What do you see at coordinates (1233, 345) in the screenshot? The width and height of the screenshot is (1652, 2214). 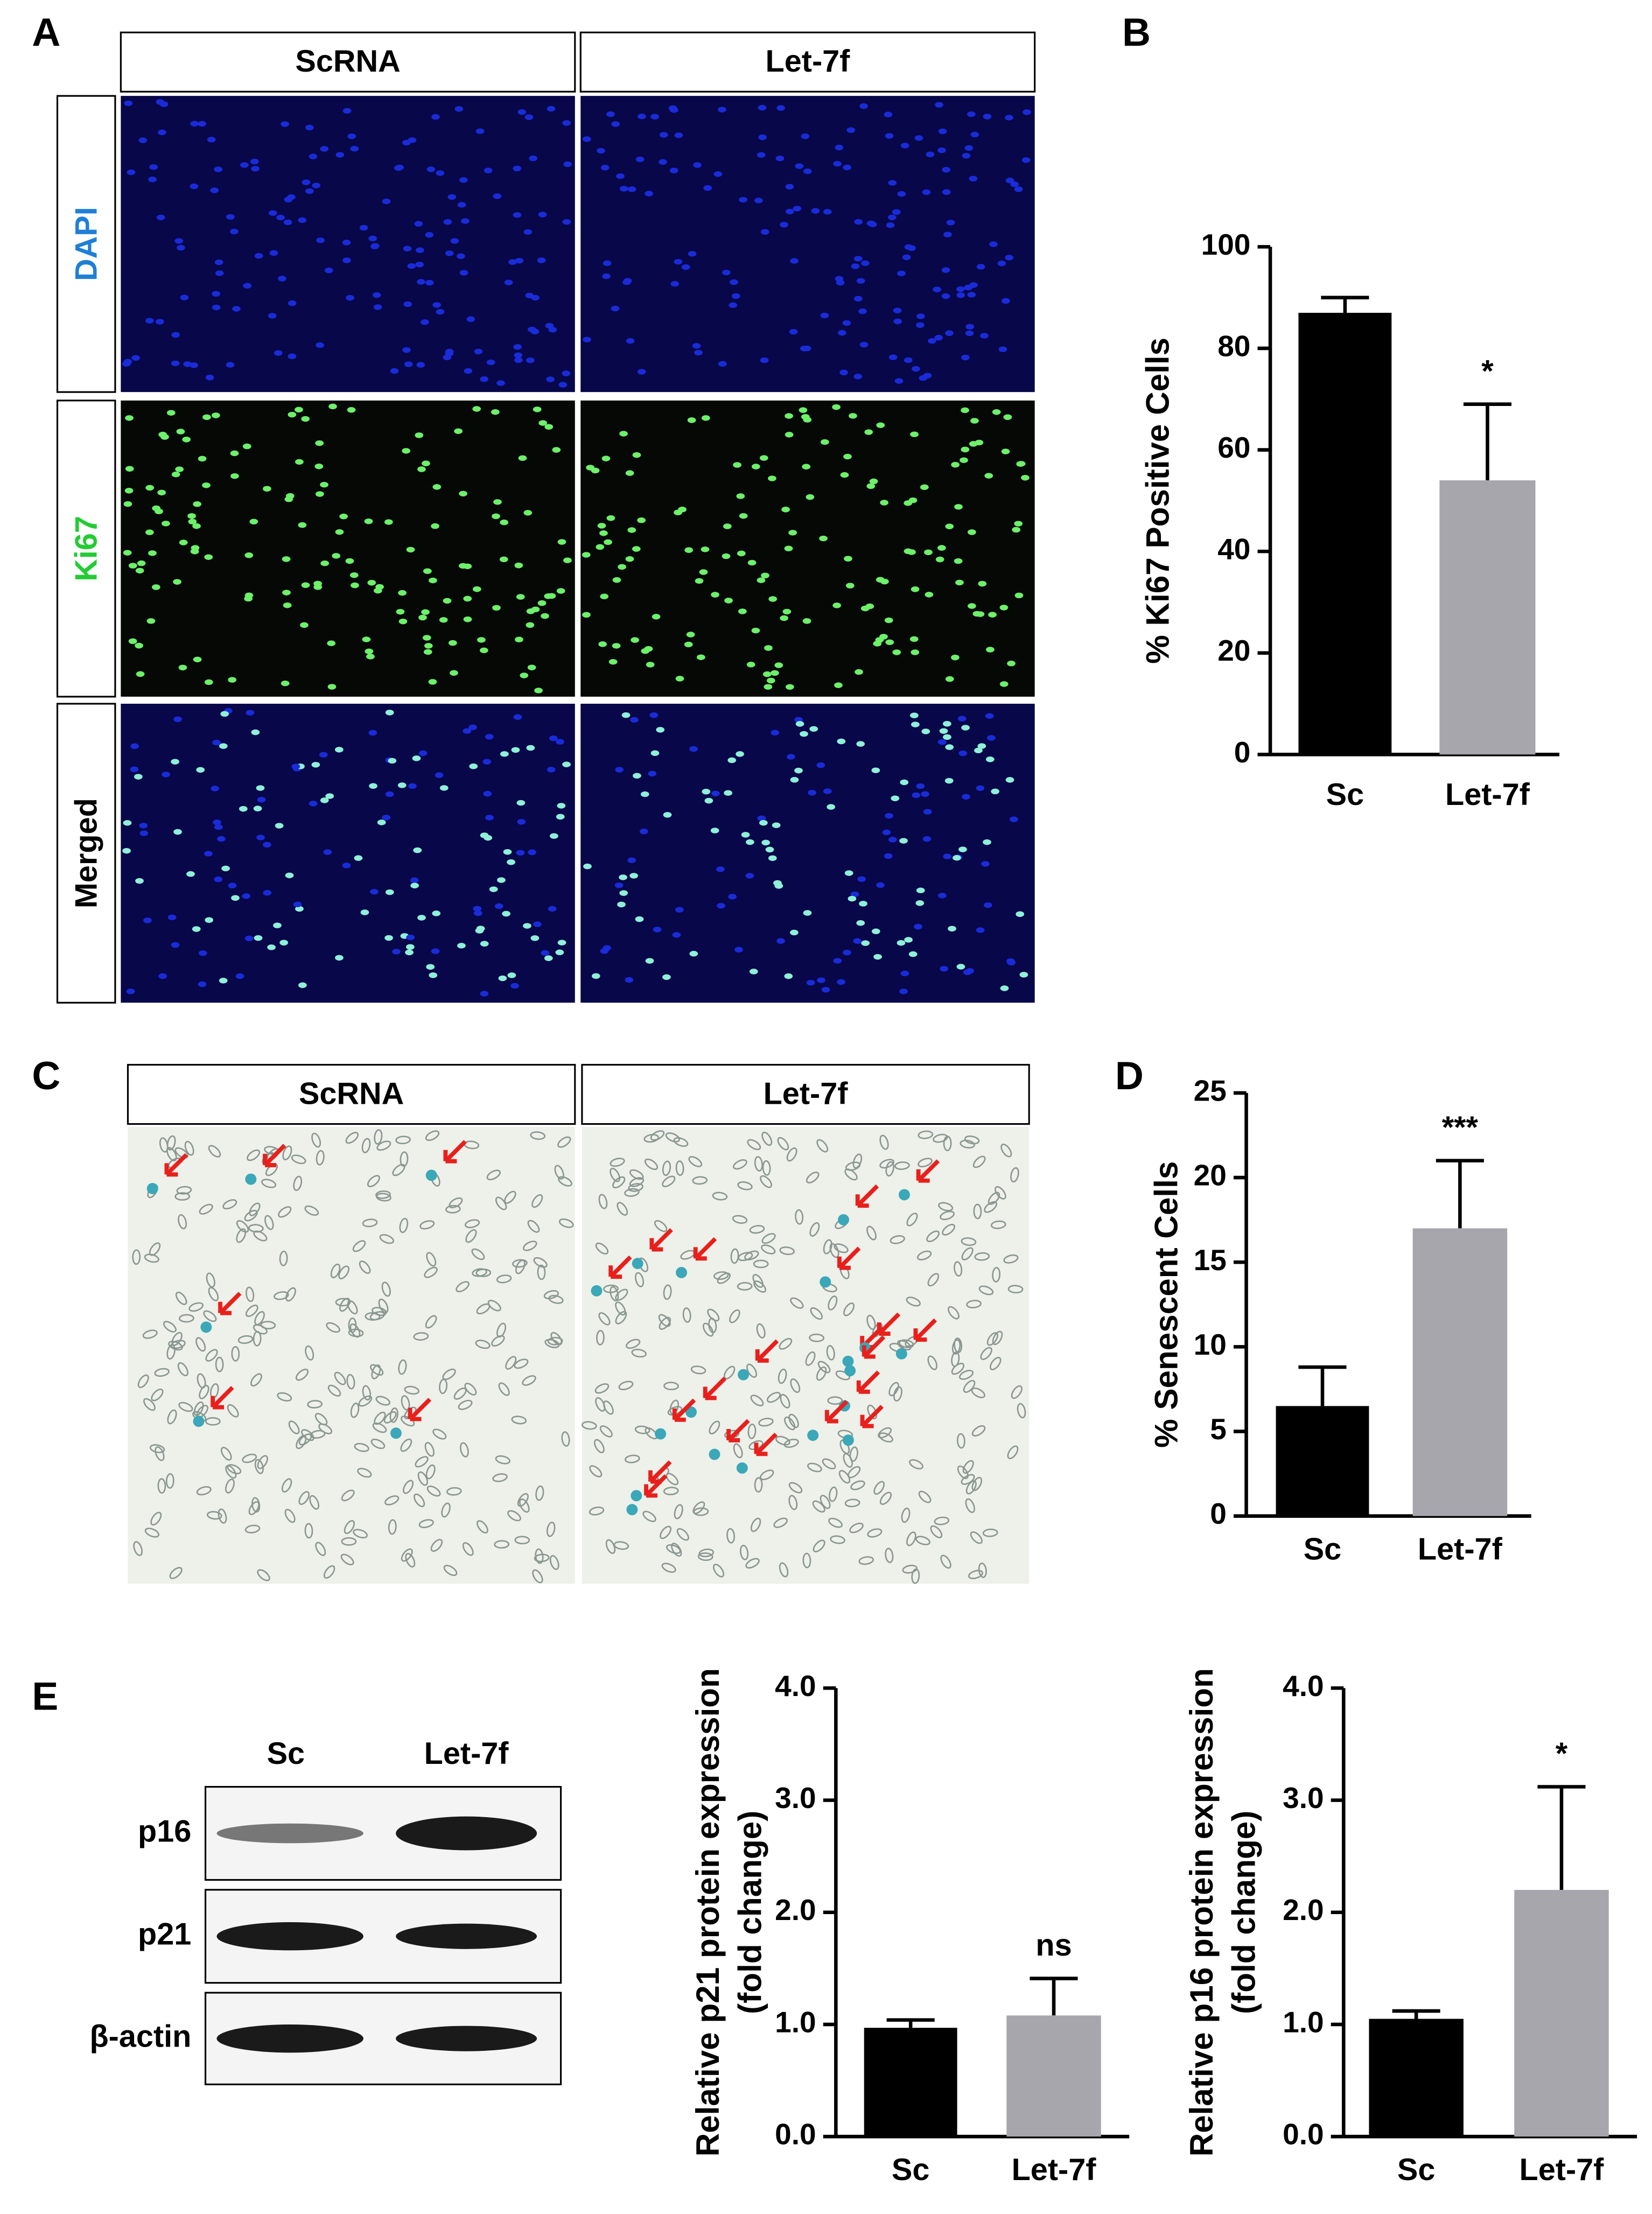 I see `y-tick-label: 80` at bounding box center [1233, 345].